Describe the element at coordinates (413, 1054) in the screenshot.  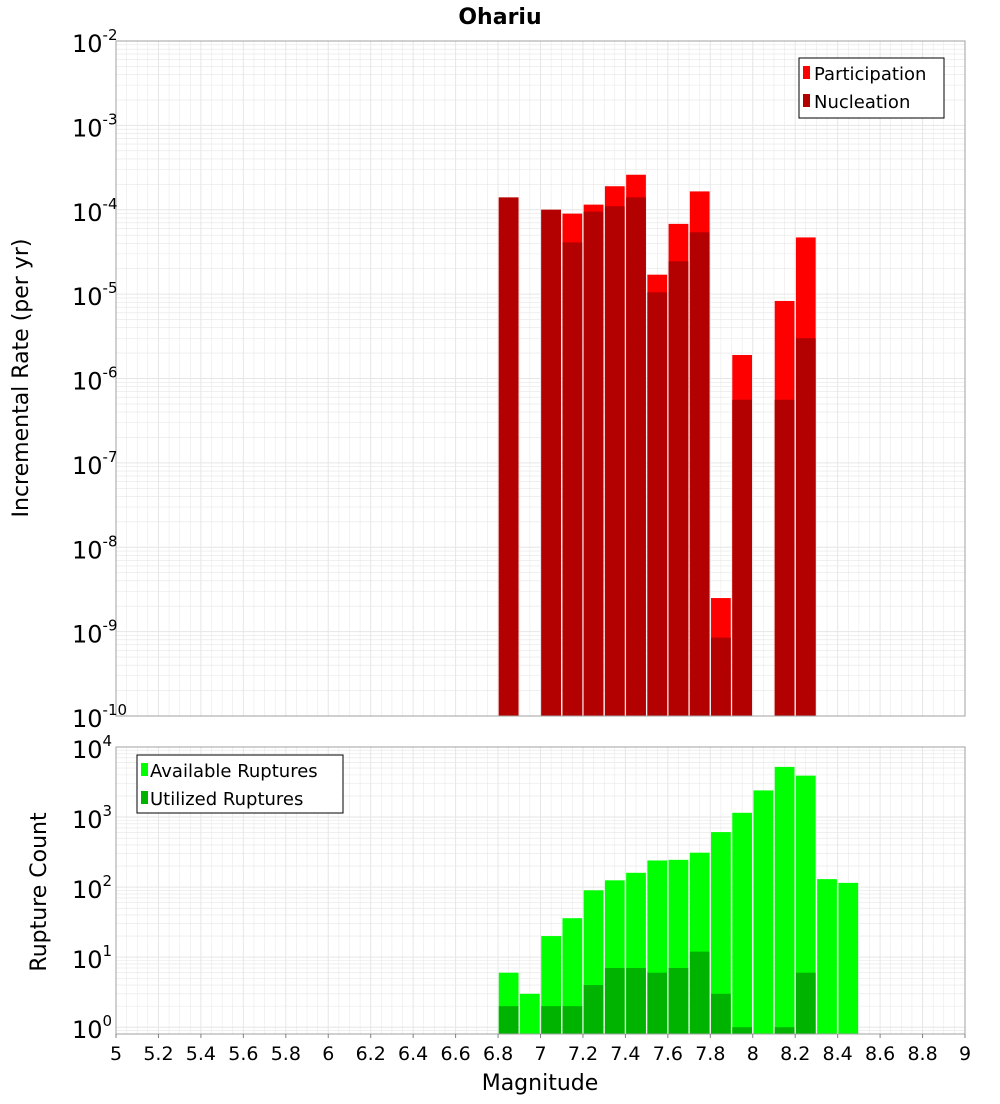
I see `x-tick-label: 6.4` at that location.